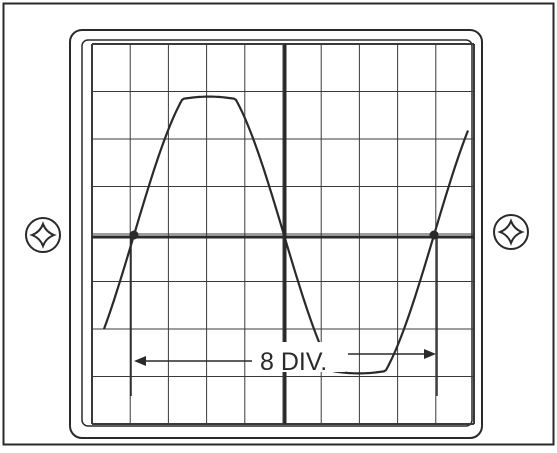  Describe the element at coordinates (434, 235) in the screenshot. I see `right-crossing-dot` at that location.